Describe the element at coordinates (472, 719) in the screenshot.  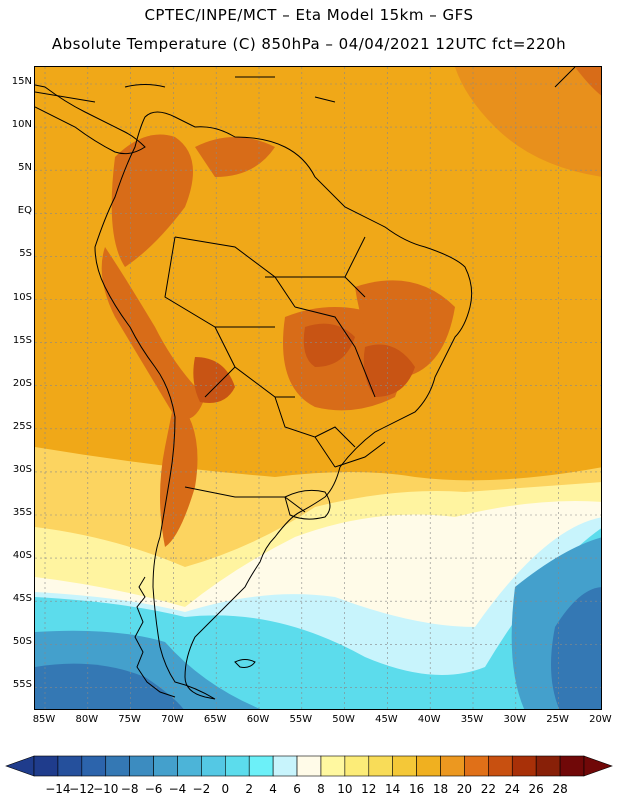
I see `lon-label-35w: 35W` at that location.